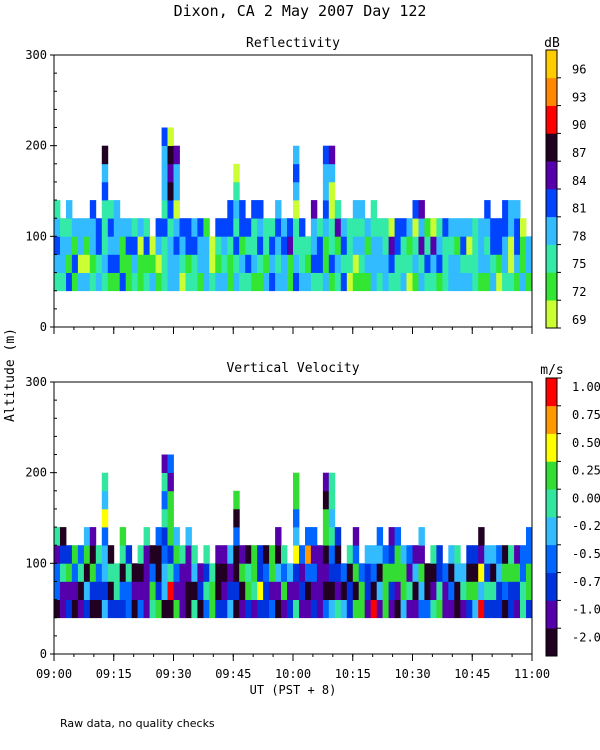 The height and width of the screenshot is (750, 600). Describe the element at coordinates (551, 642) in the screenshot. I see `colorbar-segment` at that location.